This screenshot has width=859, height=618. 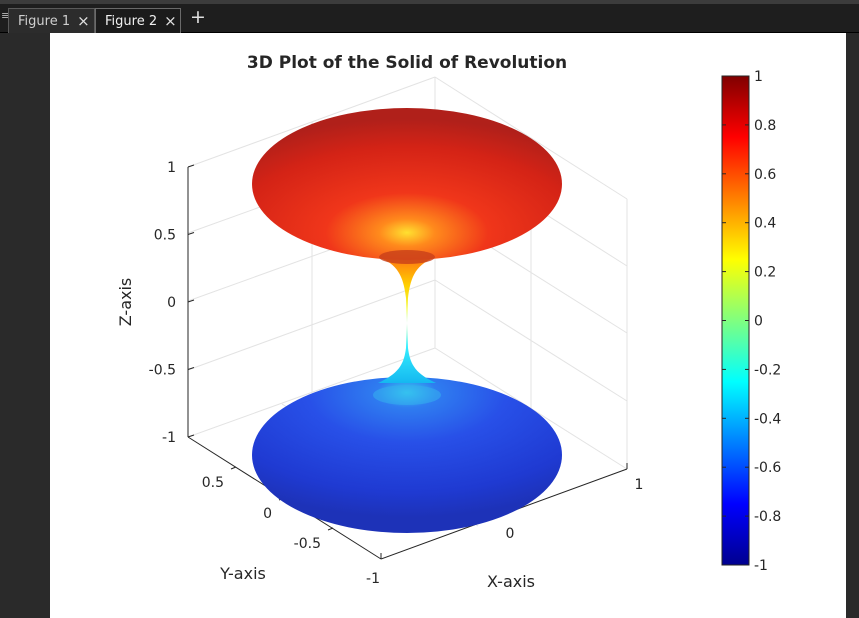 What do you see at coordinates (758, 77) in the screenshot?
I see `colorbar-tick-label: 1` at bounding box center [758, 77].